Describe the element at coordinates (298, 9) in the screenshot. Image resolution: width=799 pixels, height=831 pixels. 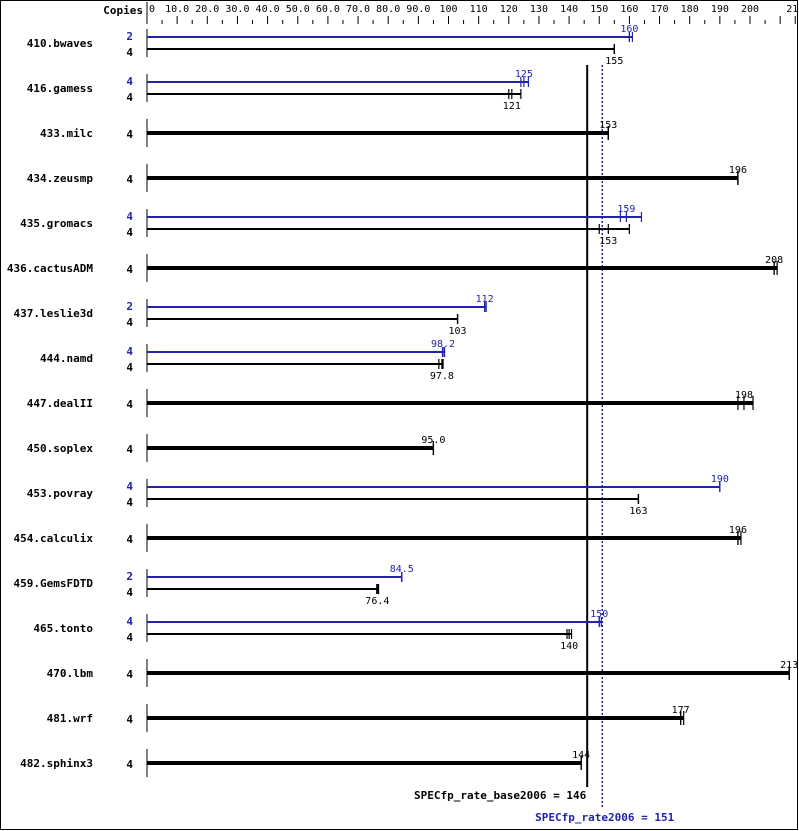
I see `tick-label: 50.0` at that location.